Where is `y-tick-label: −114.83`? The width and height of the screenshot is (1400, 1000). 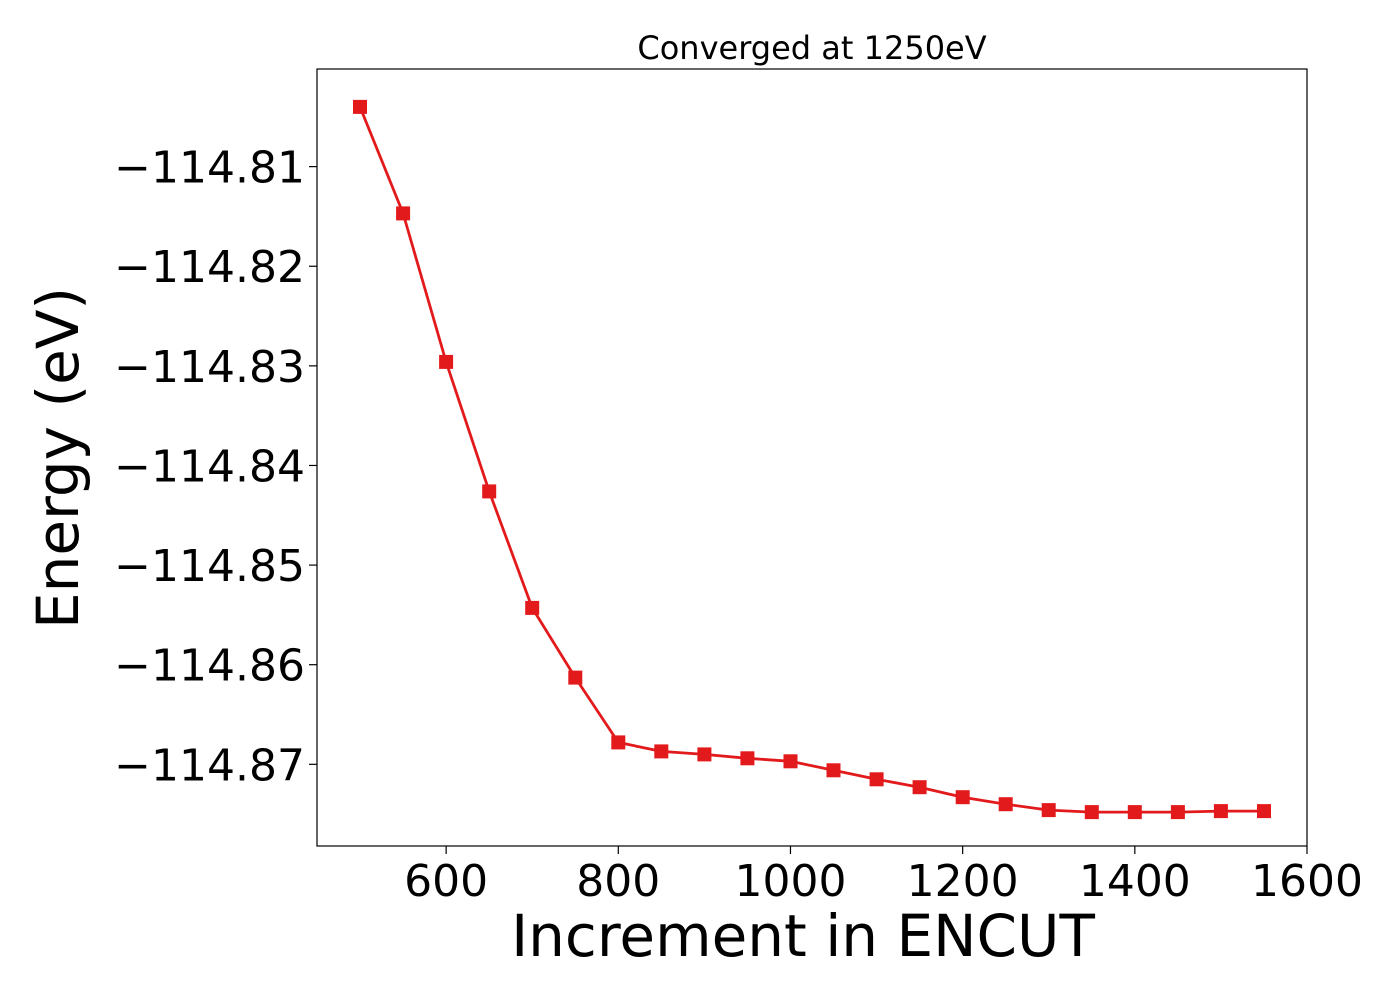 y-tick-label: −114.83 is located at coordinates (209, 367).